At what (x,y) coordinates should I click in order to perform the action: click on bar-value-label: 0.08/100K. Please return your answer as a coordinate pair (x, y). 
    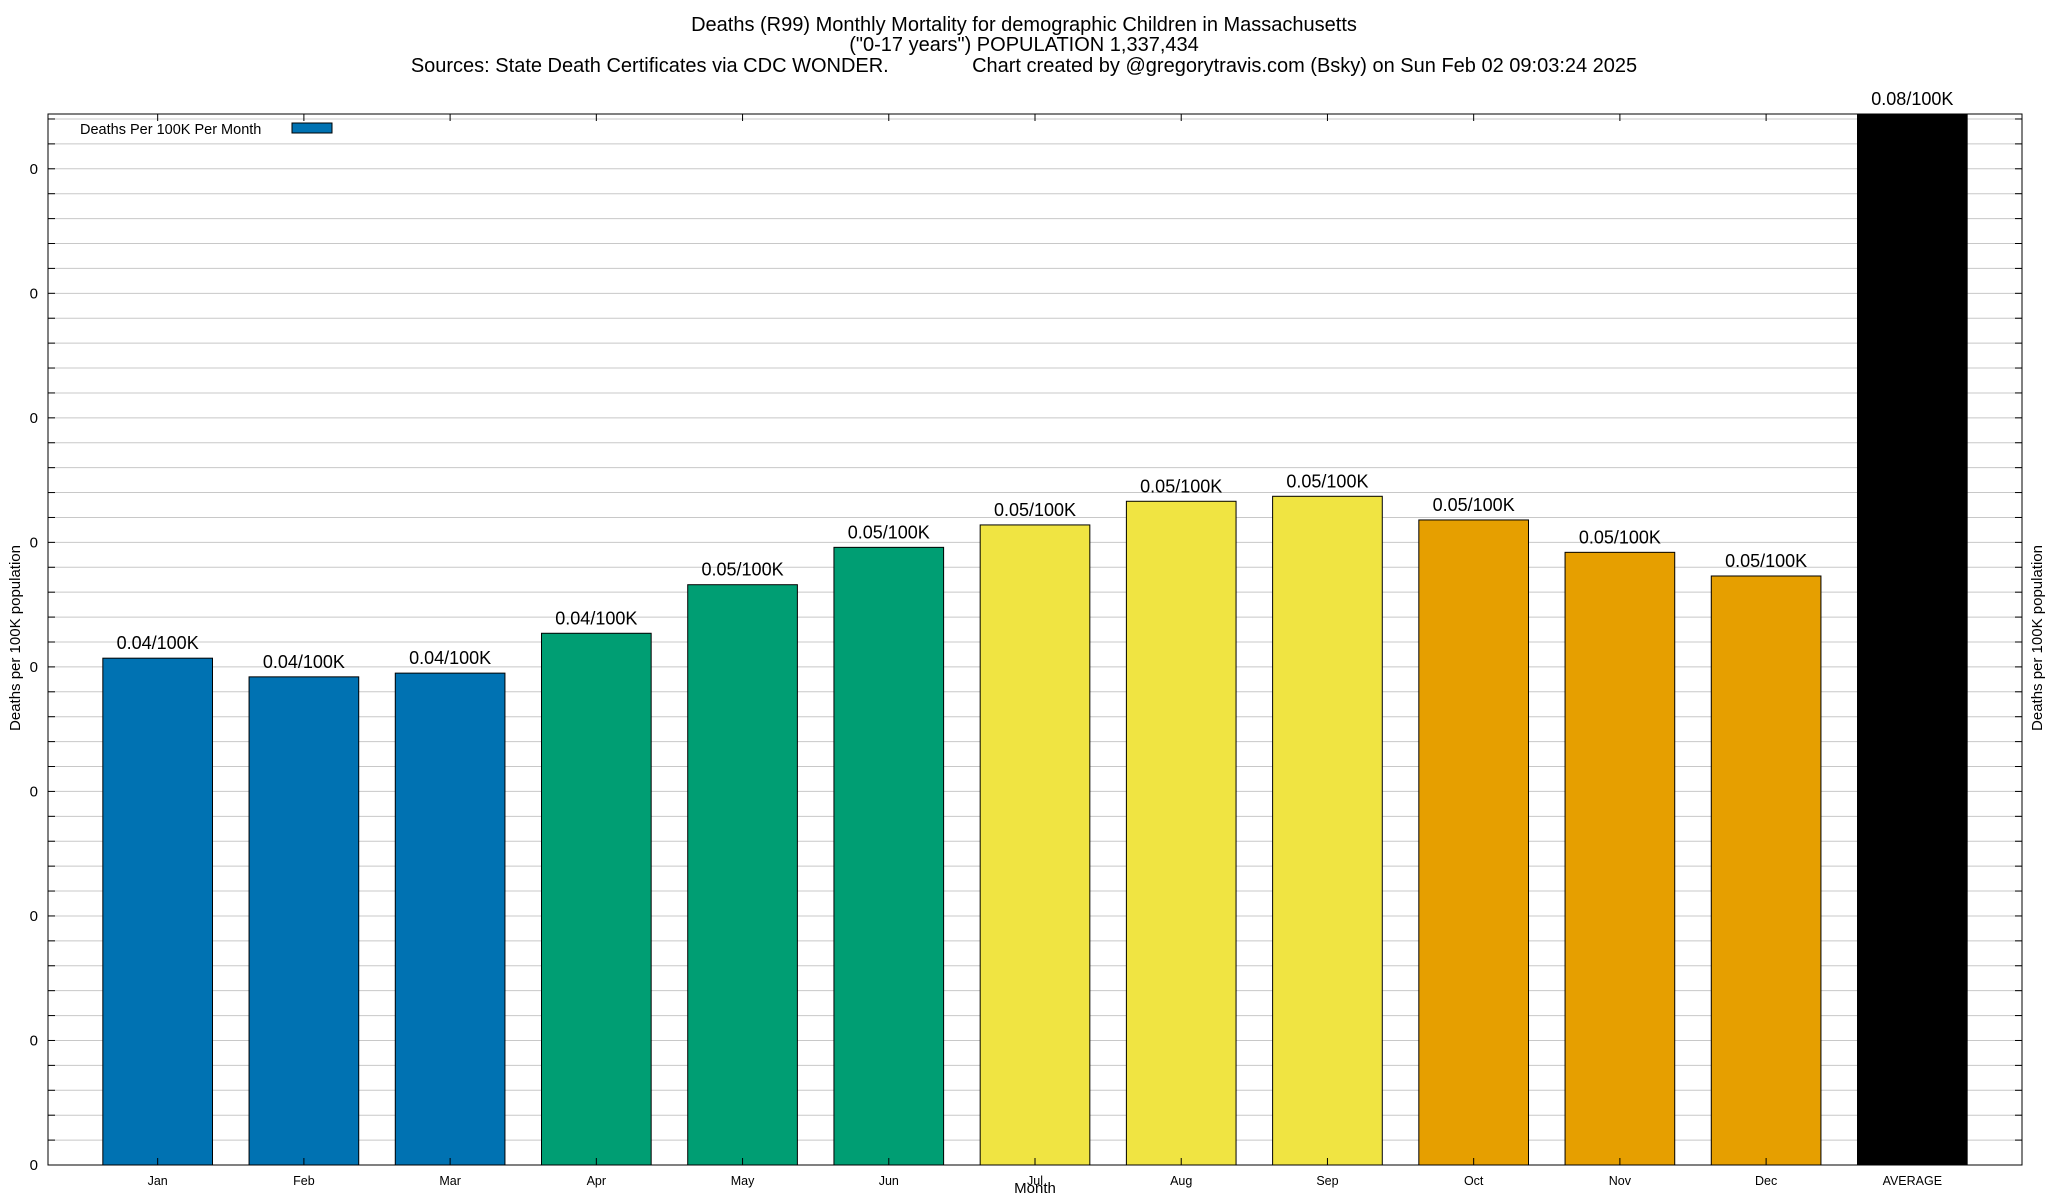
    Looking at the image, I should click on (1912, 99).